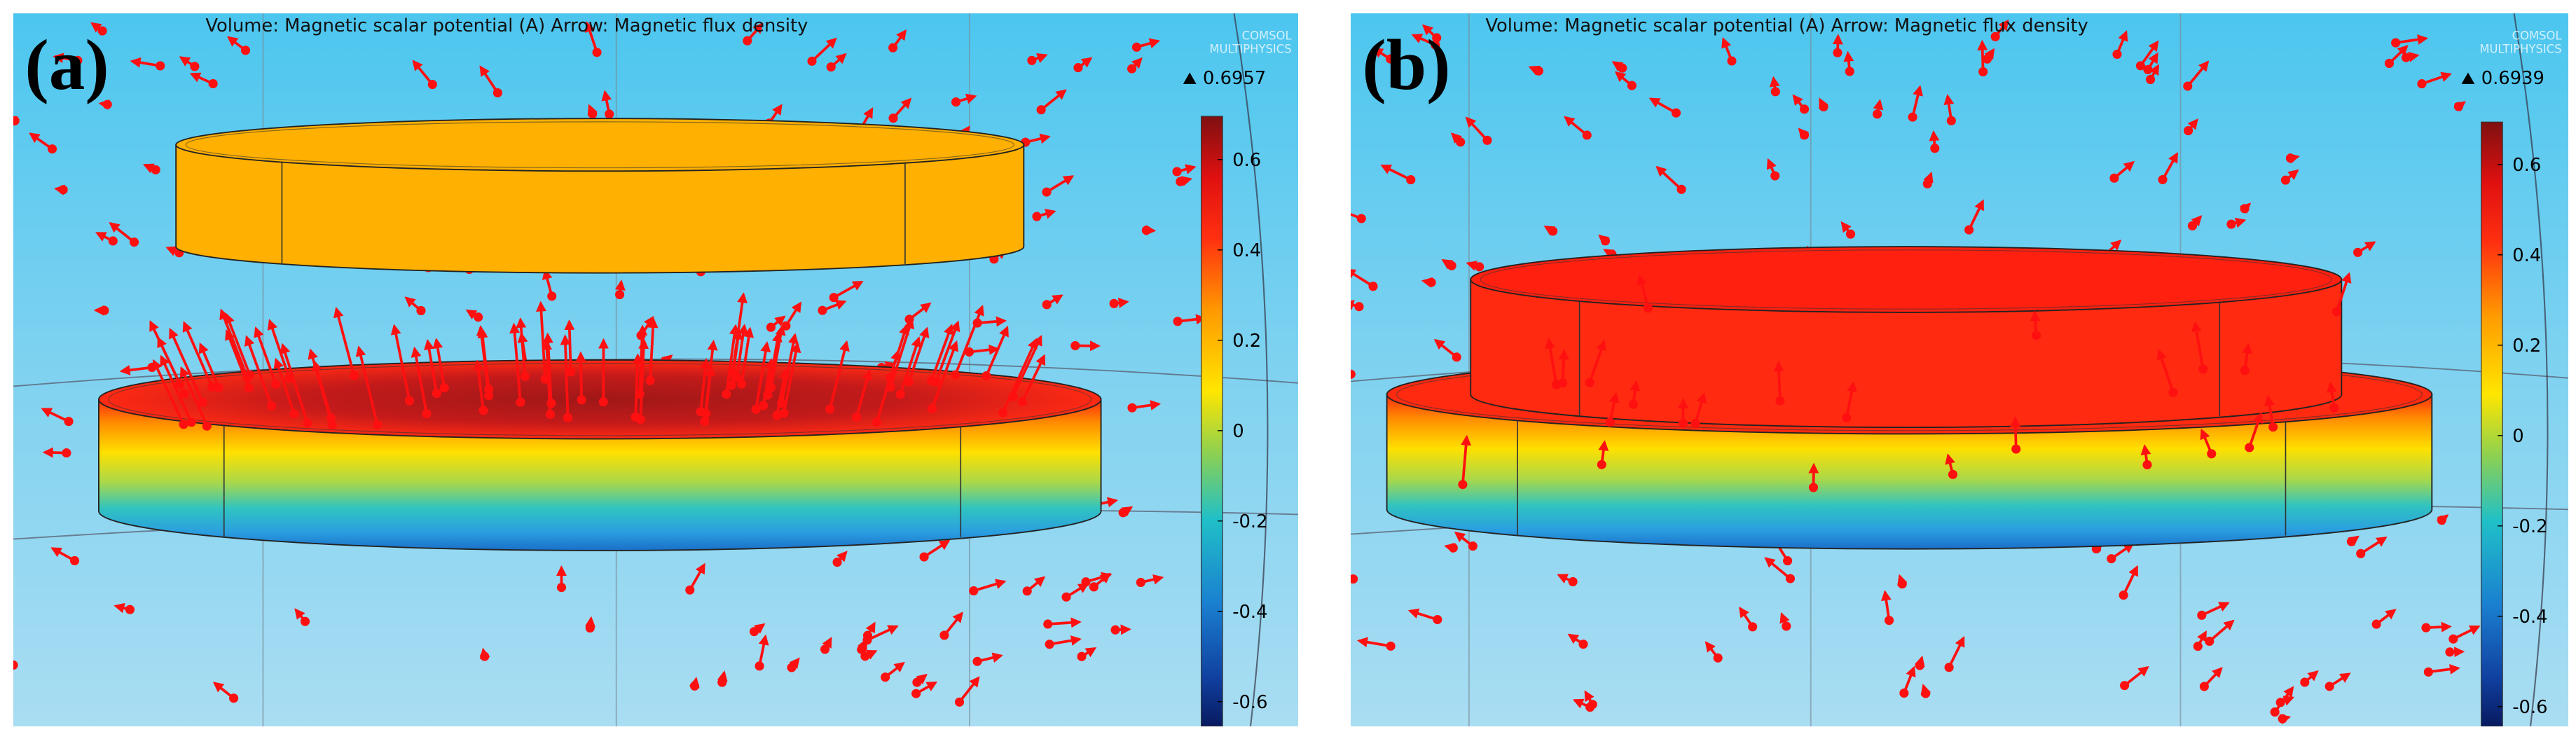 Image resolution: width=2576 pixels, height=739 pixels. I want to click on colorbar-tick-label: -0.2, so click(1249, 521).